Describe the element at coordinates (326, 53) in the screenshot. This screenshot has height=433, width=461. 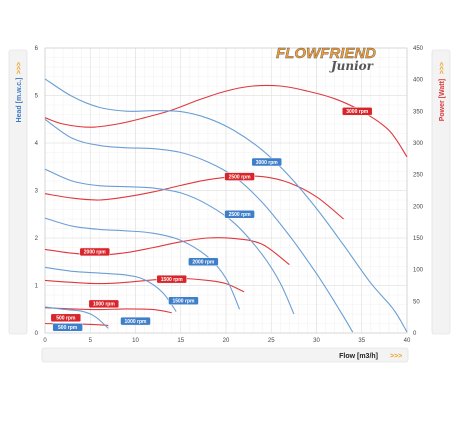
I see `logo-brand: FLOWFRIEND` at that location.